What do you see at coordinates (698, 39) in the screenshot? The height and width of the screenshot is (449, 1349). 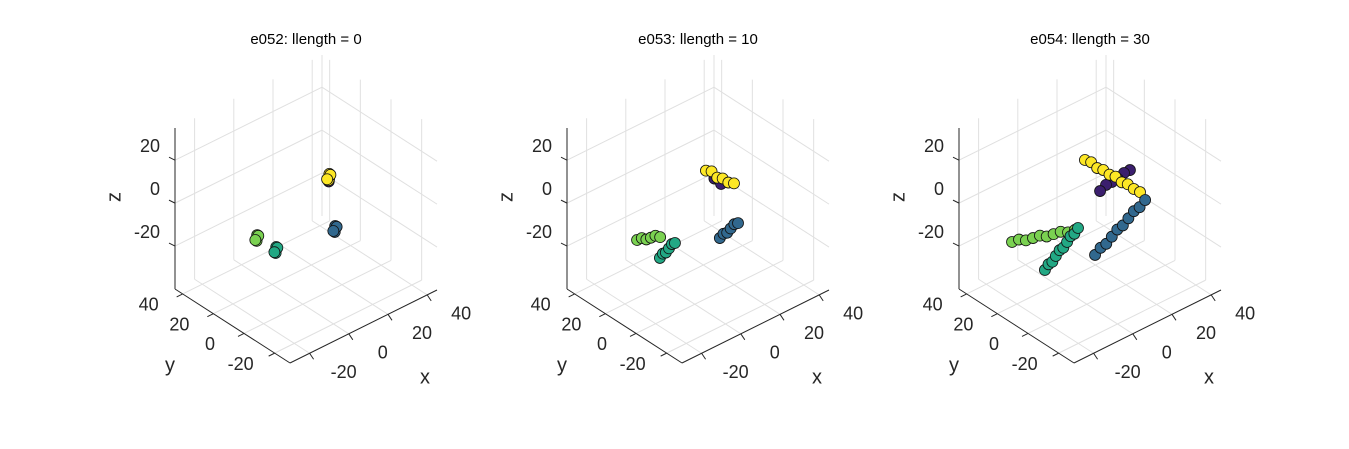 I see `chart-title: e053: llength = 10` at bounding box center [698, 39].